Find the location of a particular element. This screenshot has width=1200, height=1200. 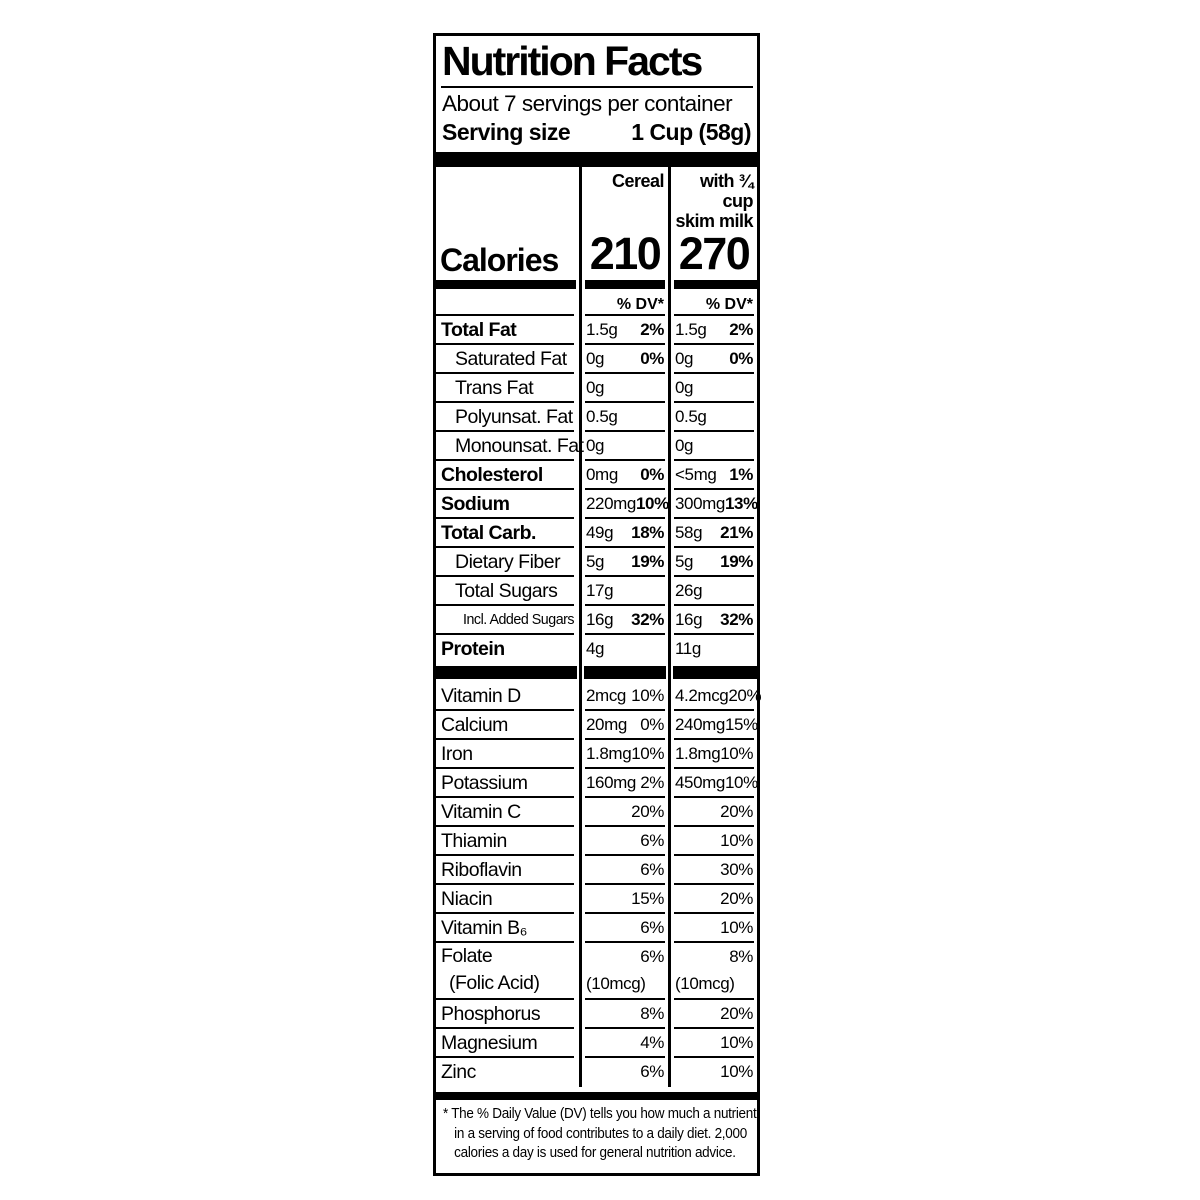

row-label: Total Carb. is located at coordinates (488, 533).